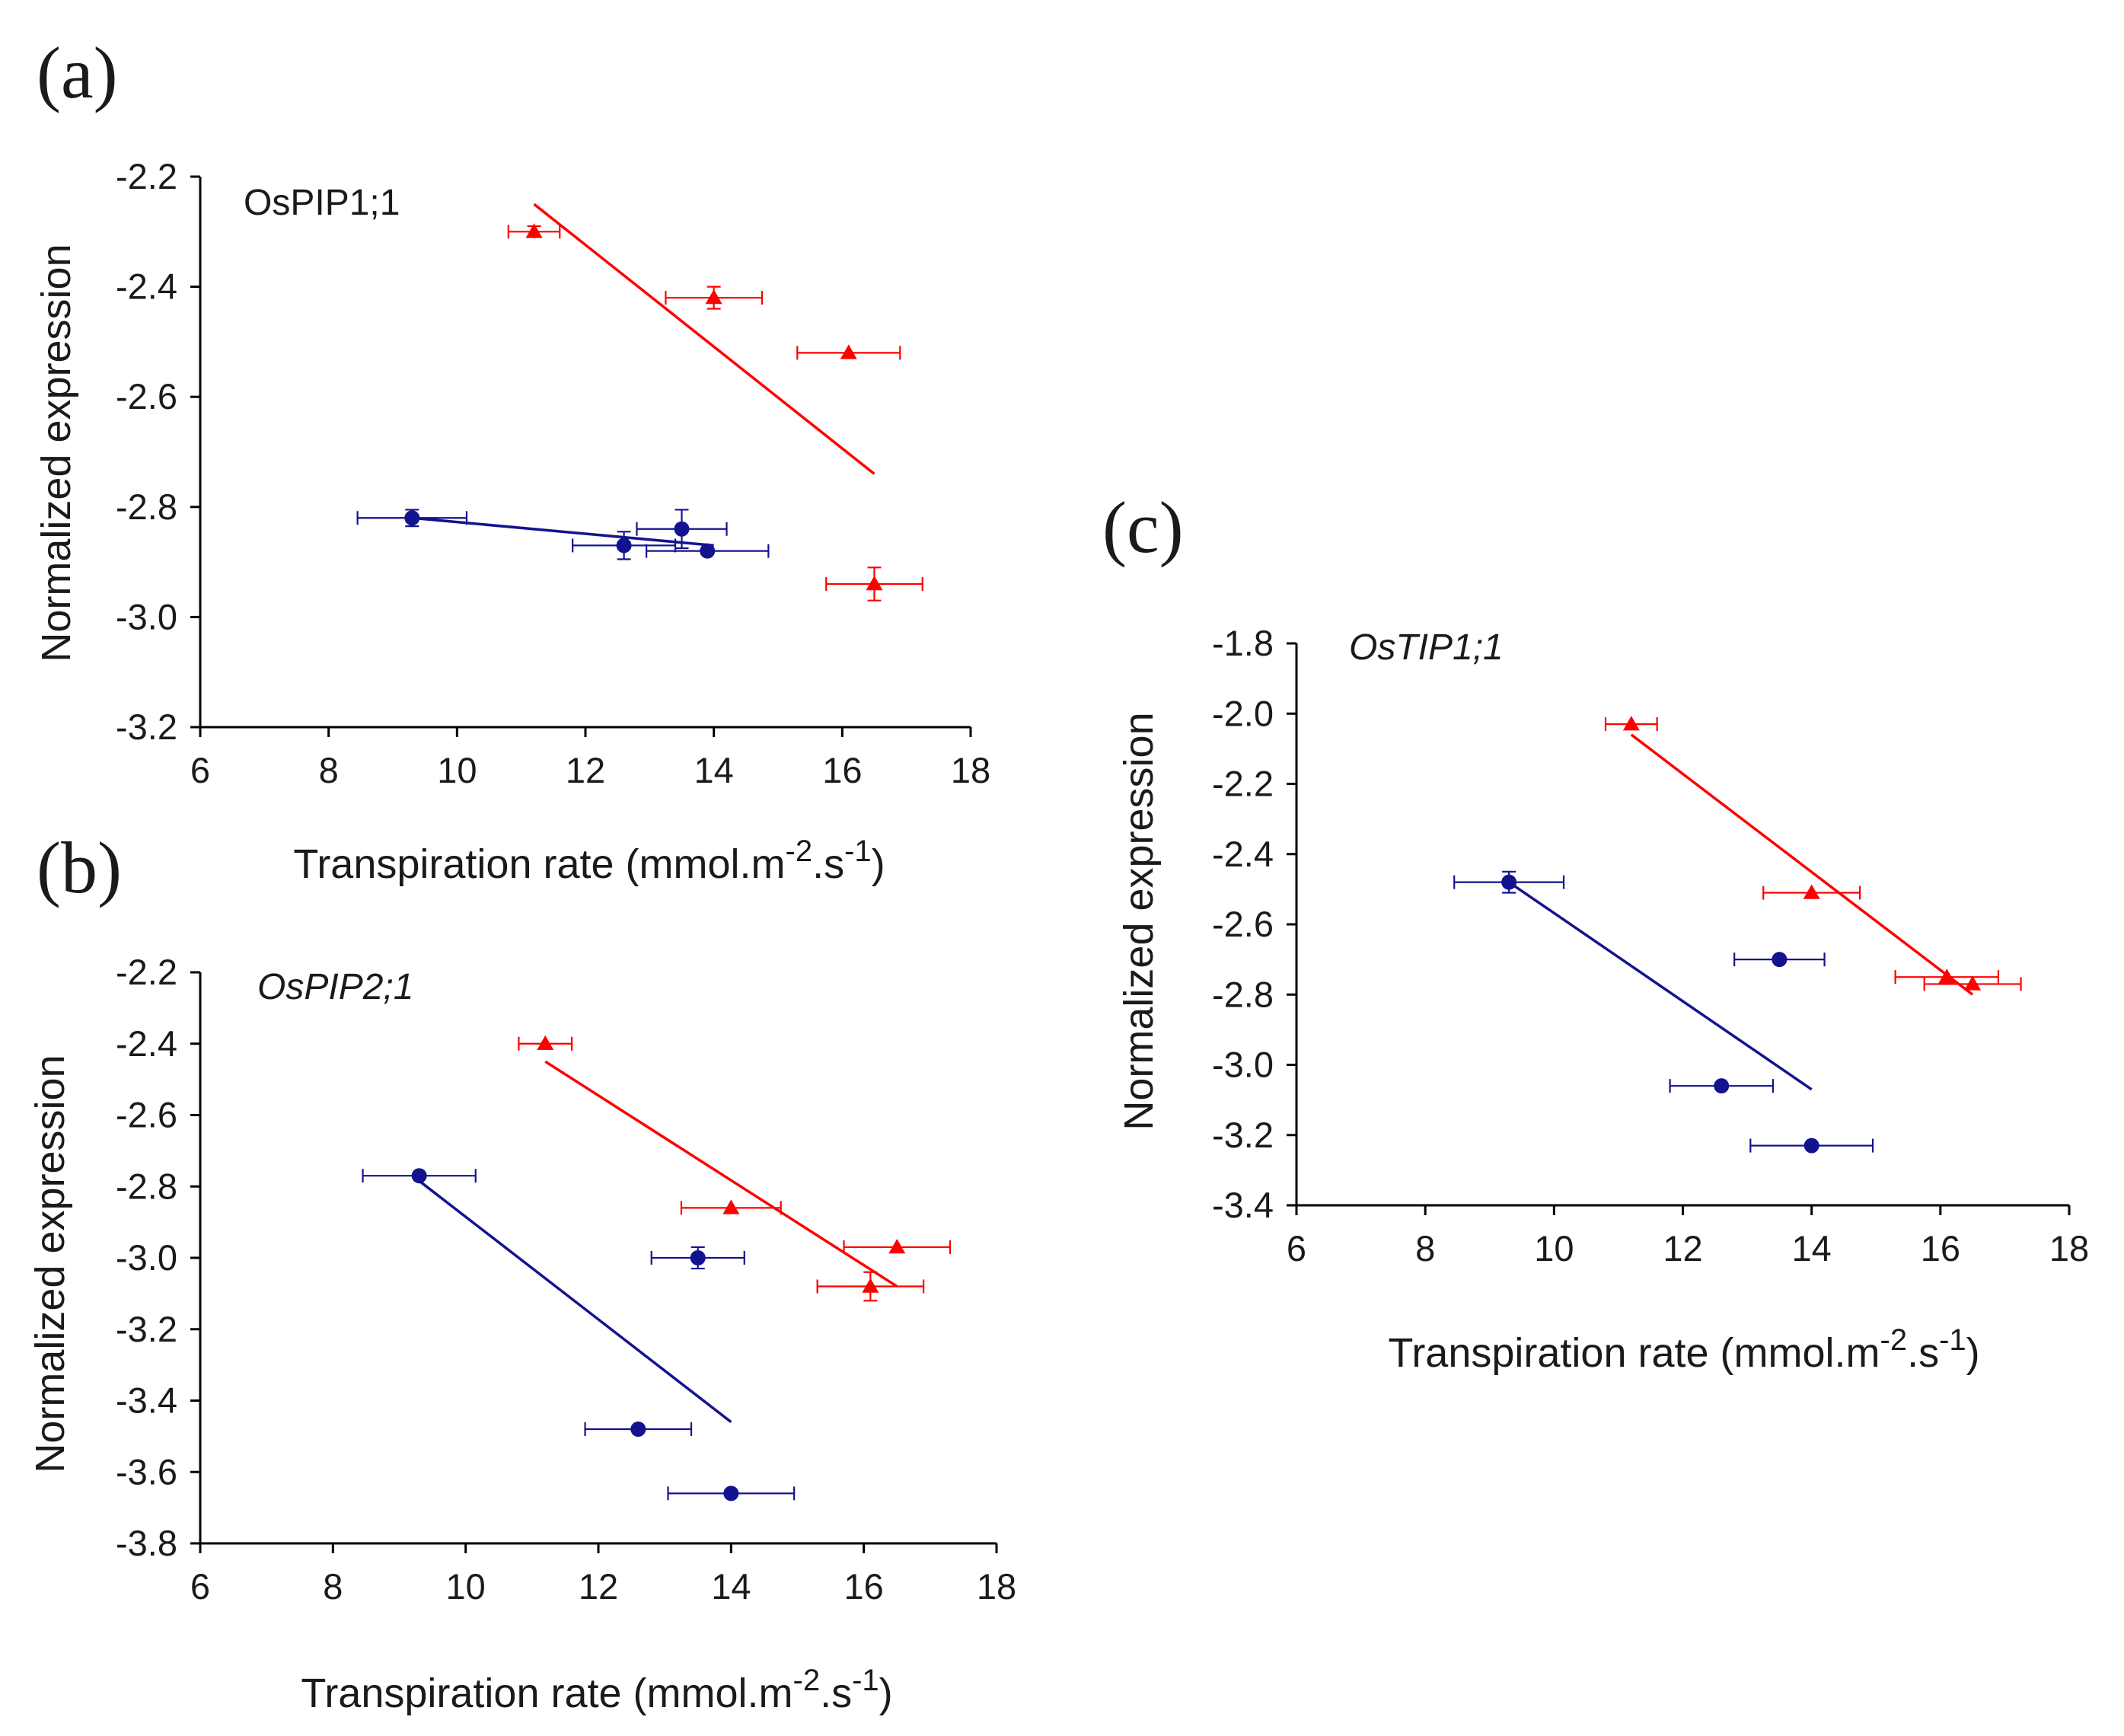  Describe the element at coordinates (842, 770) in the screenshot. I see `panel-a-x-tick-label: 16` at that location.